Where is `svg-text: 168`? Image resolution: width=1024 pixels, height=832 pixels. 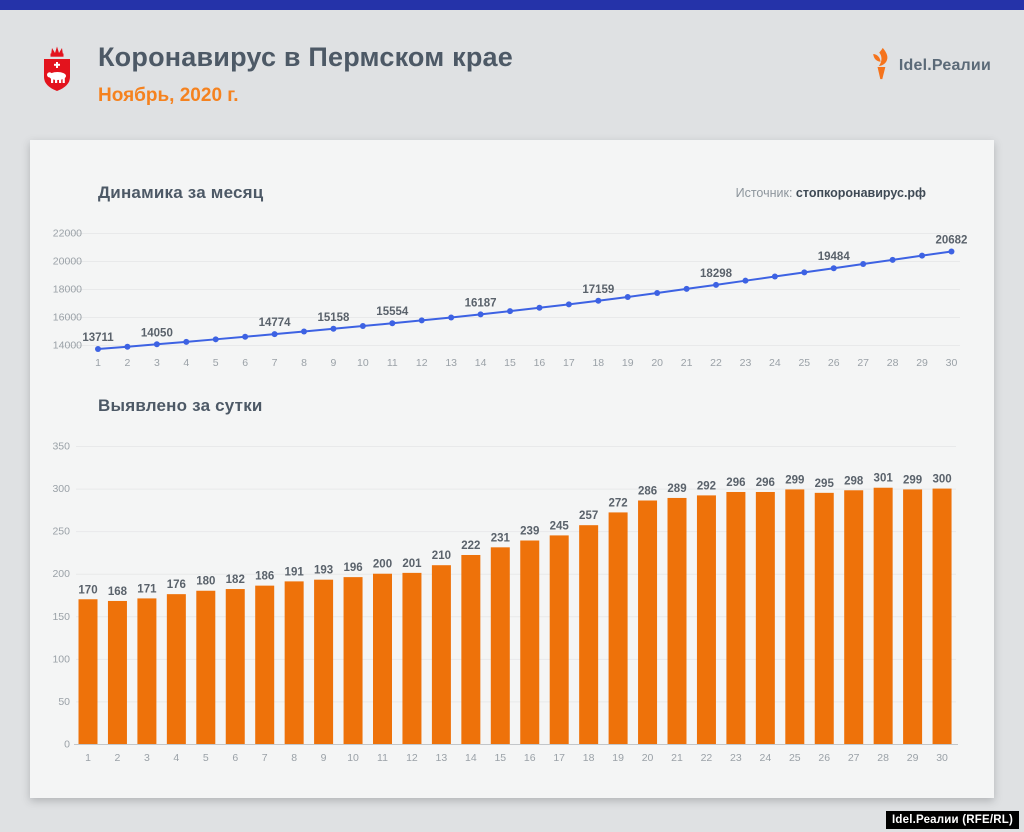
svg-text: 168 is located at coordinates (118, 592).